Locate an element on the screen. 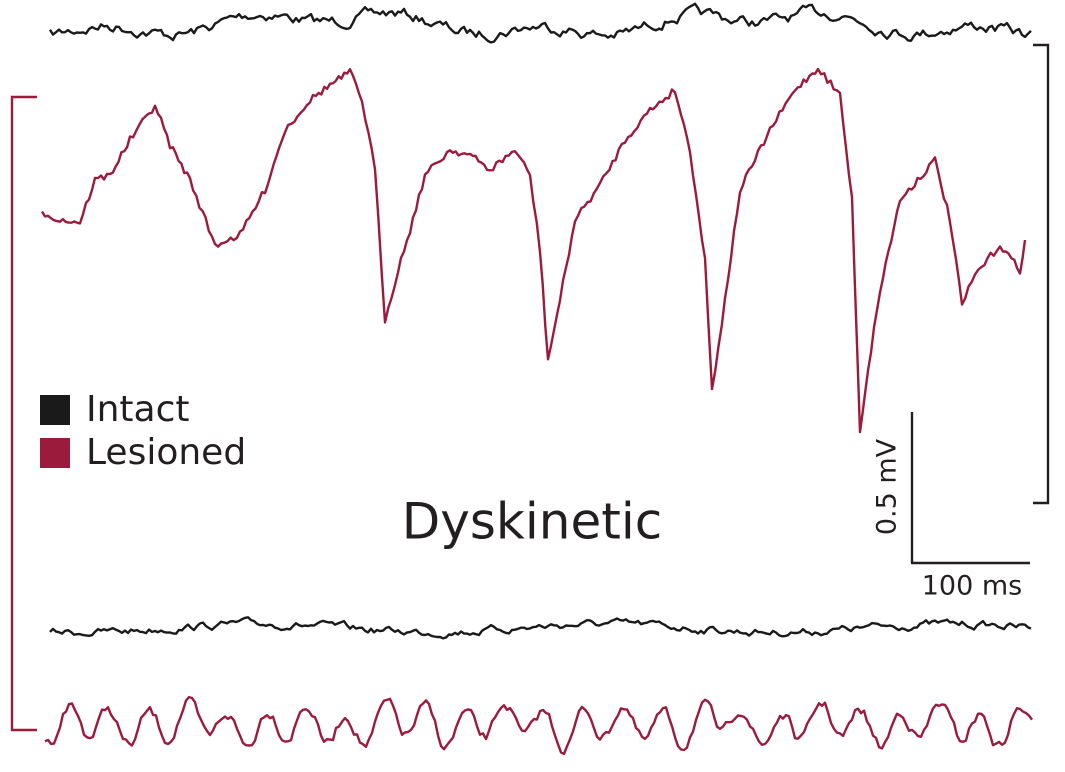 The height and width of the screenshot is (772, 1065). trace-intact-bottom is located at coordinates (540, 628).